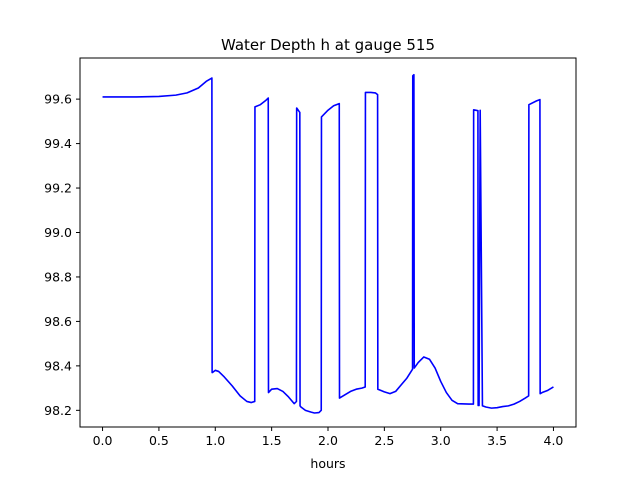 The width and height of the screenshot is (640, 480). Describe the element at coordinates (58, 99) in the screenshot. I see `y-tick-label: 99.6` at that location.